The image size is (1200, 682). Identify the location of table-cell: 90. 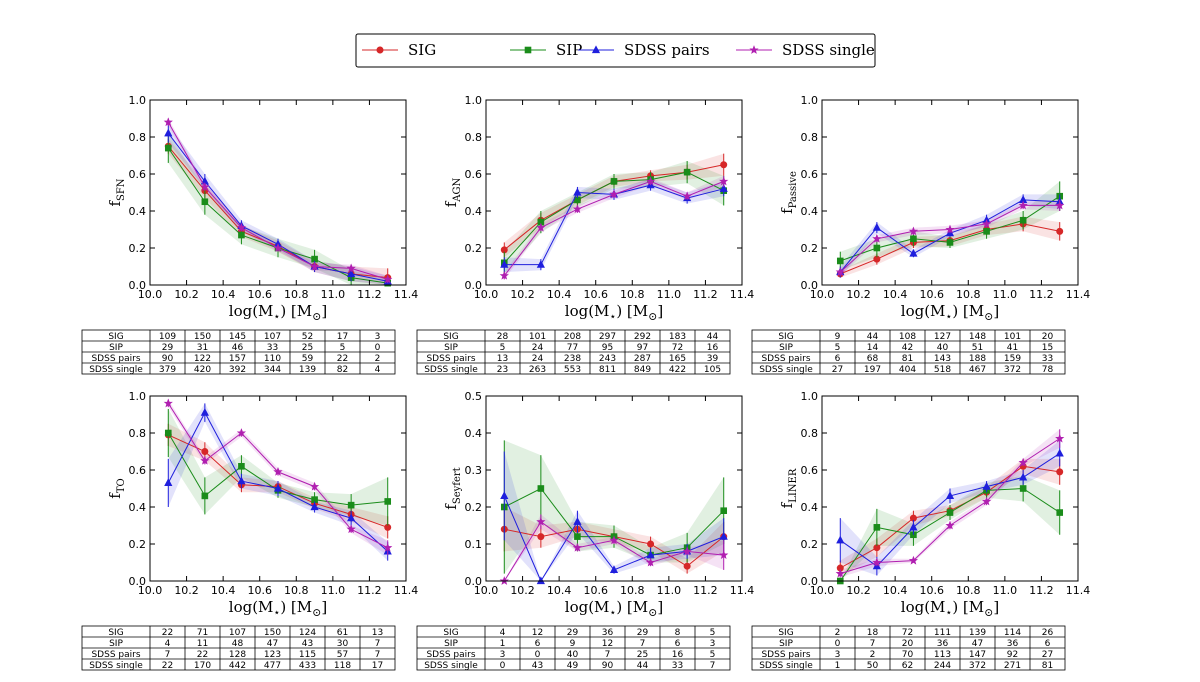
(168, 359).